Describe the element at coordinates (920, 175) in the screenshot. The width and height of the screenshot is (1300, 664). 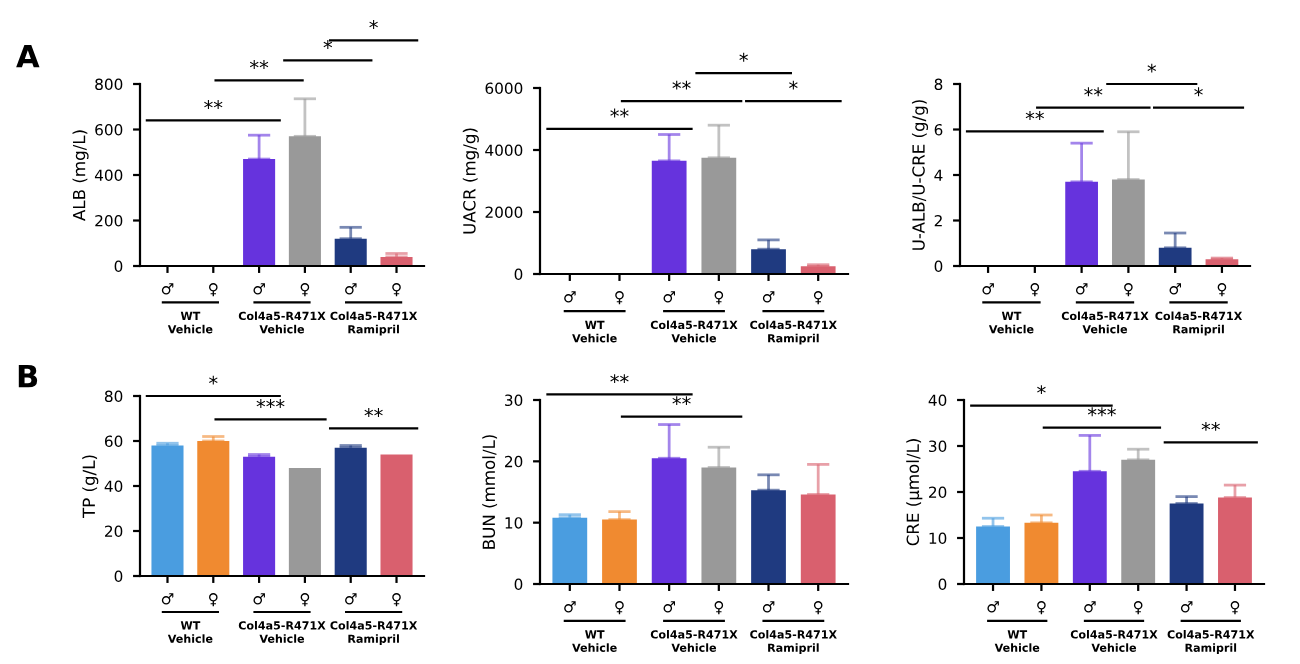
I see `y-axis-title: U-ALB/U-CRE (g/g)` at that location.